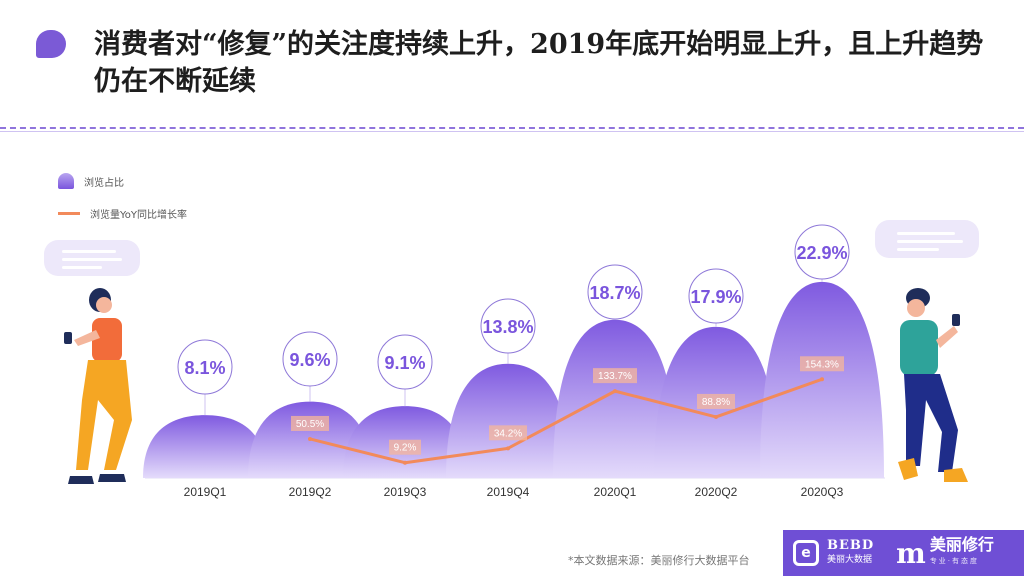  I want to click on x-tick-label: 2019Q4, so click(508, 492).